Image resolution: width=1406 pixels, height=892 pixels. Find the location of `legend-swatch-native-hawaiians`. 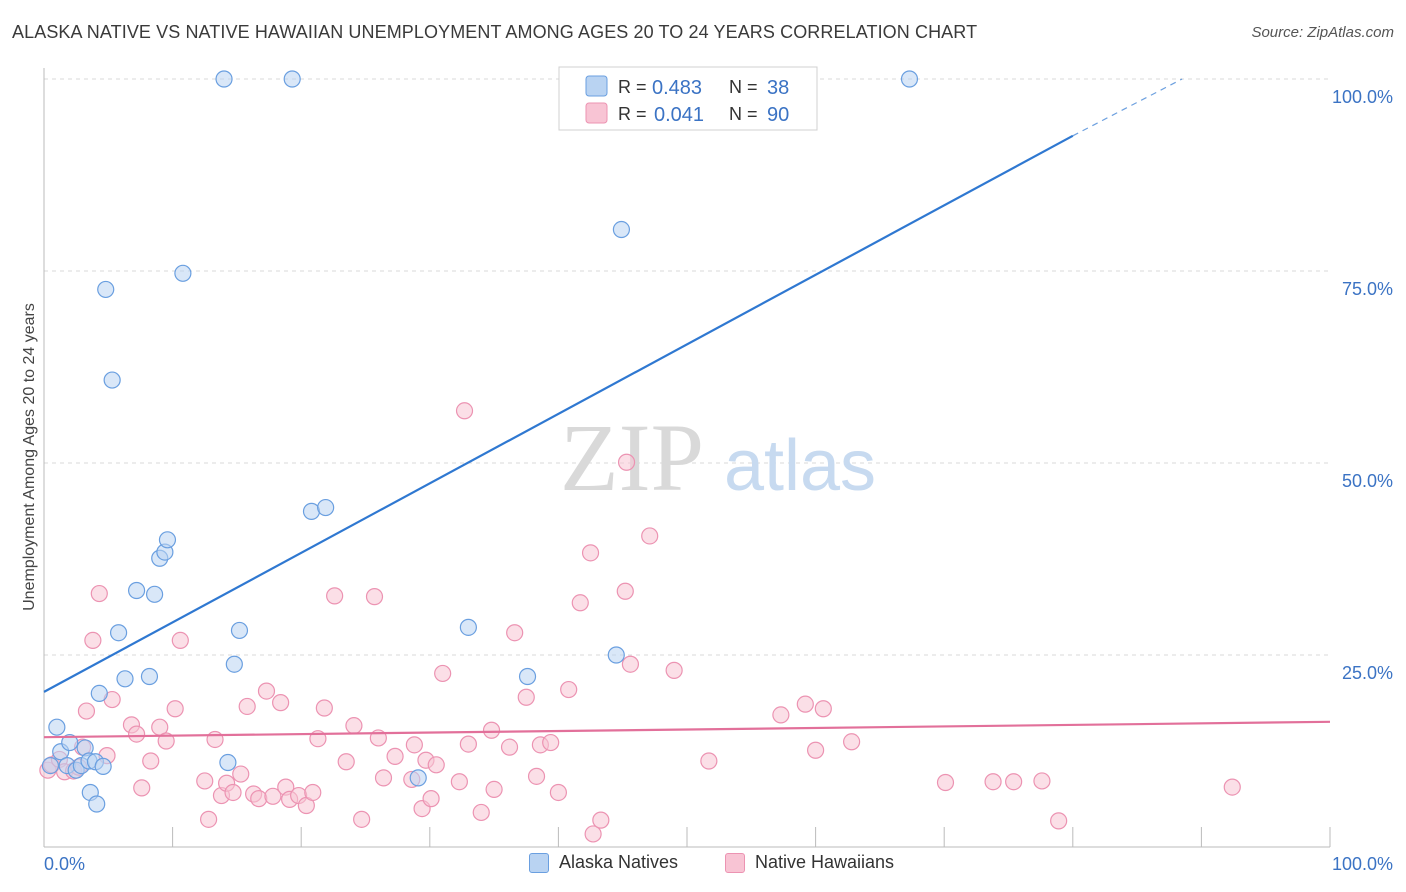

legend-swatch-native-hawaiians is located at coordinates (735, 862).